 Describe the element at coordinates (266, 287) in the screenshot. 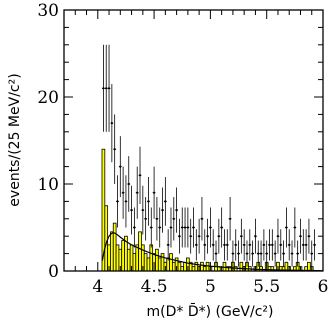

I see `x-tick-label: 5.5` at that location.